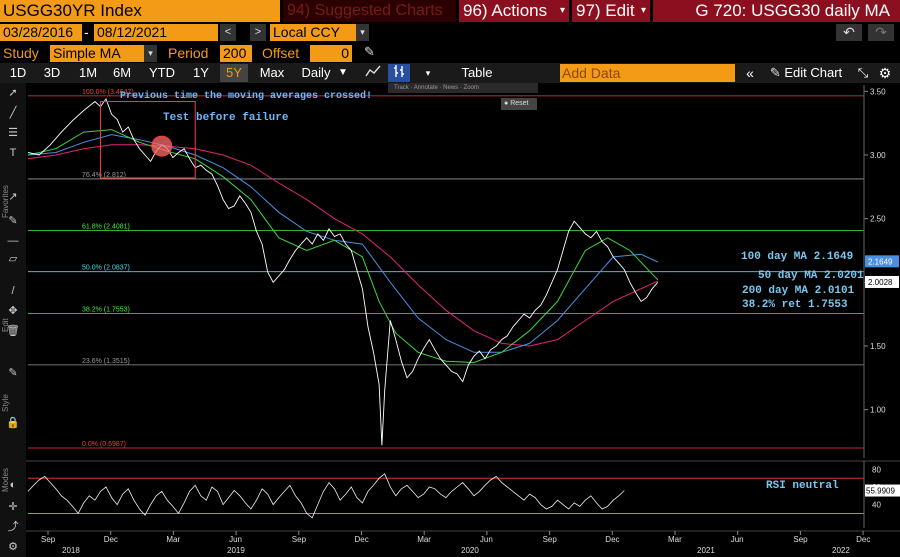 Image resolution: width=900 pixels, height=557 pixels. I want to click on annotation-ma100: 100 day MA 2.1649, so click(797, 257).